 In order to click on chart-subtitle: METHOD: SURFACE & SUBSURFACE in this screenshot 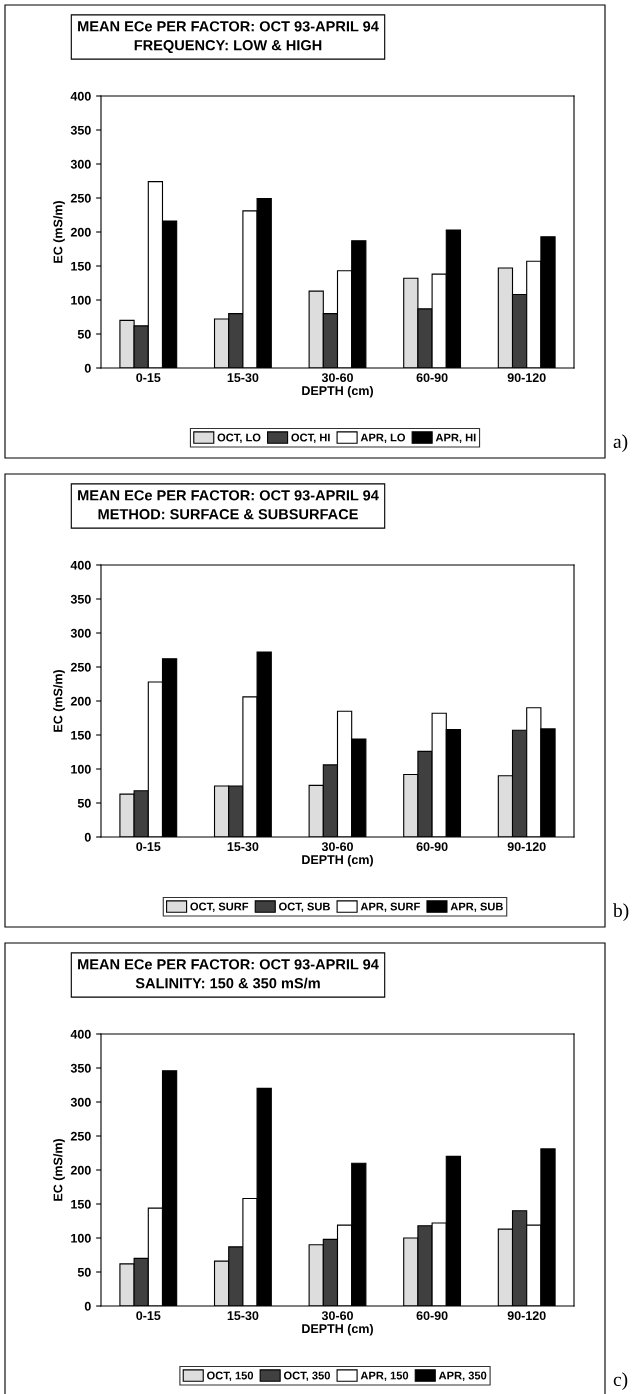, I will do `click(228, 514)`.